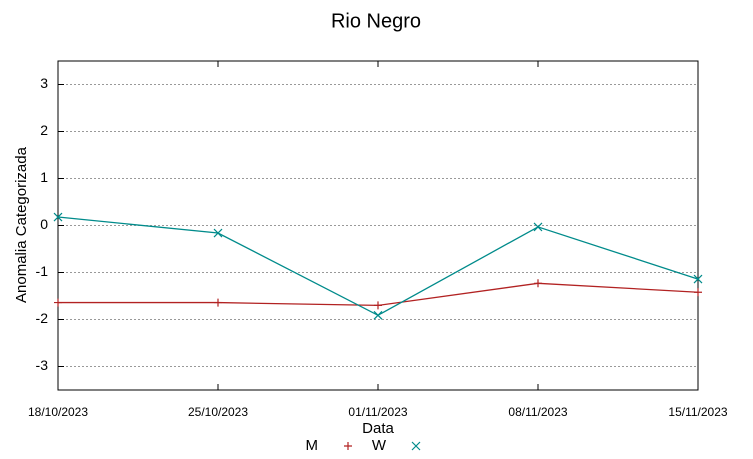 This screenshot has width=753, height=459. I want to click on y-tick-label: 0, so click(44, 224).